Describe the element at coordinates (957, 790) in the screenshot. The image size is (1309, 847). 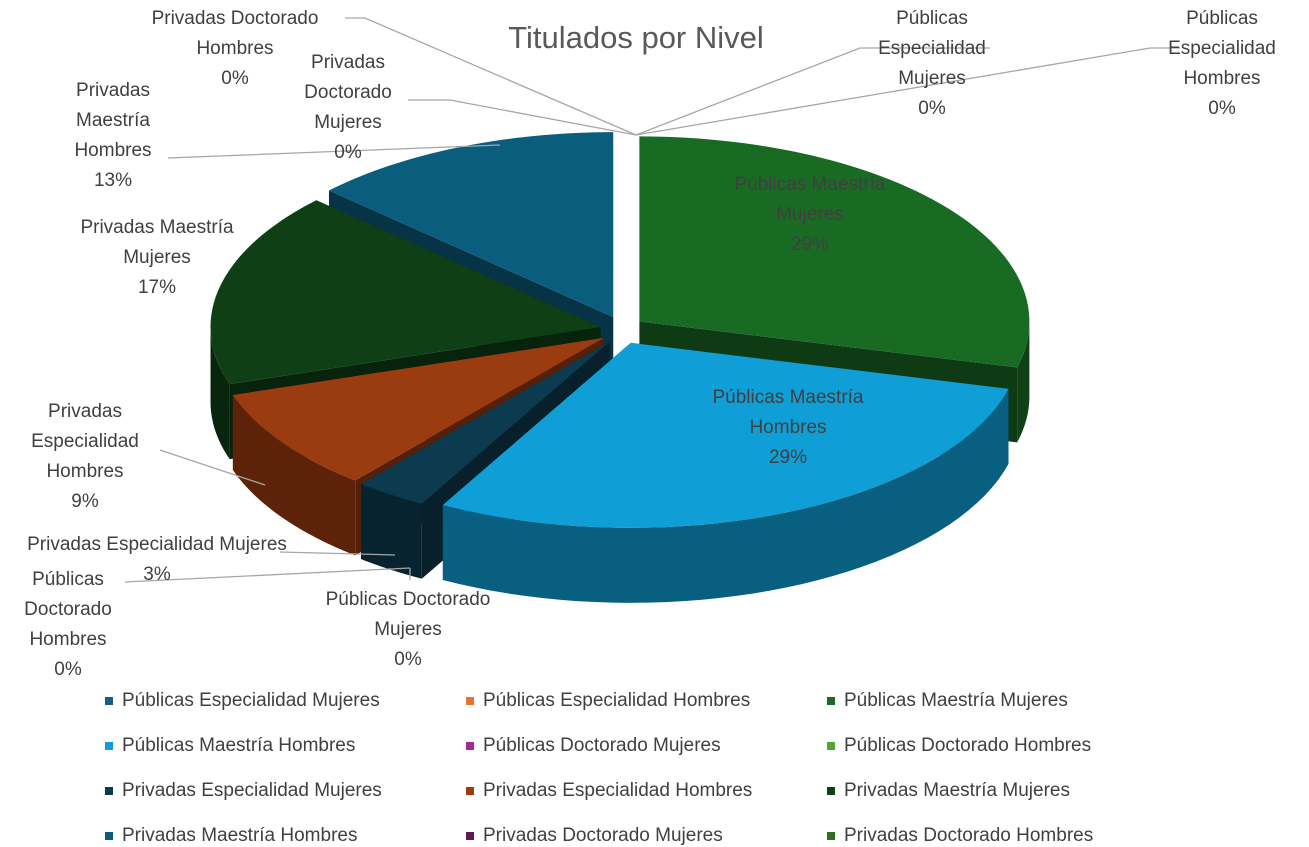
I see `legend-label: Privadas Maestría Mujeres` at that location.